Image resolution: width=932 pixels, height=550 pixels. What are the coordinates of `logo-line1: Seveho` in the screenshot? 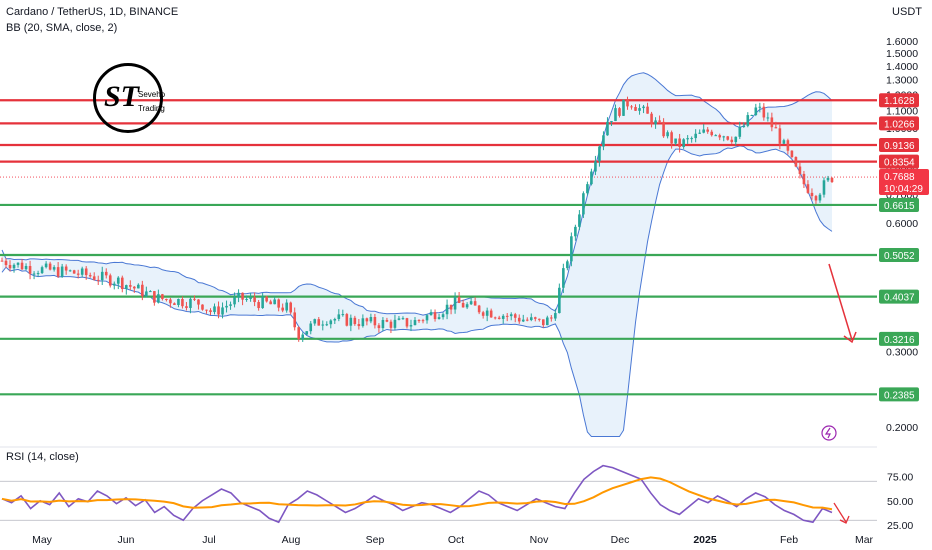 It's located at (152, 94).